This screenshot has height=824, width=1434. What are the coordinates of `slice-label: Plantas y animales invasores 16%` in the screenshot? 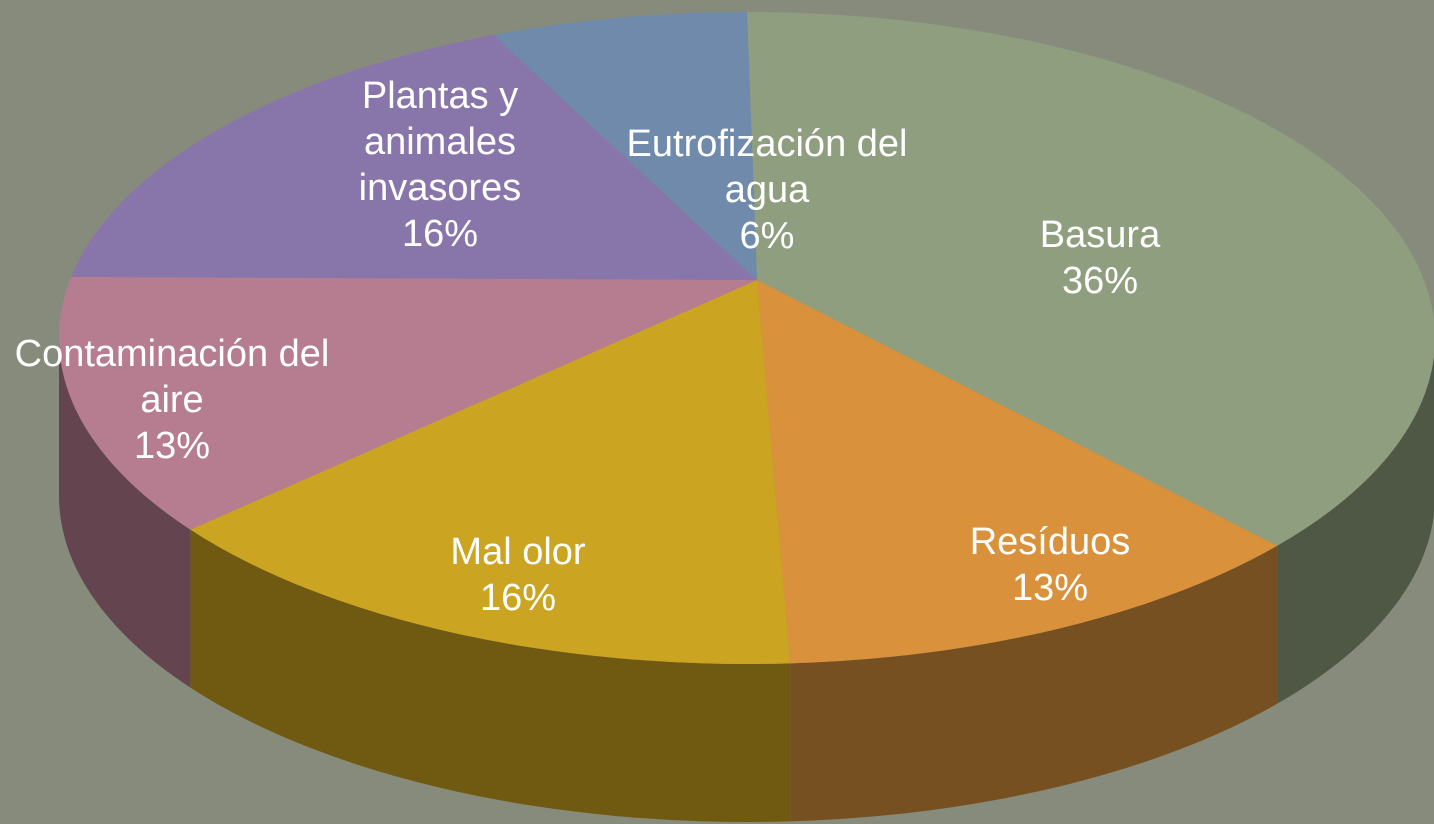 It's located at (440, 165).